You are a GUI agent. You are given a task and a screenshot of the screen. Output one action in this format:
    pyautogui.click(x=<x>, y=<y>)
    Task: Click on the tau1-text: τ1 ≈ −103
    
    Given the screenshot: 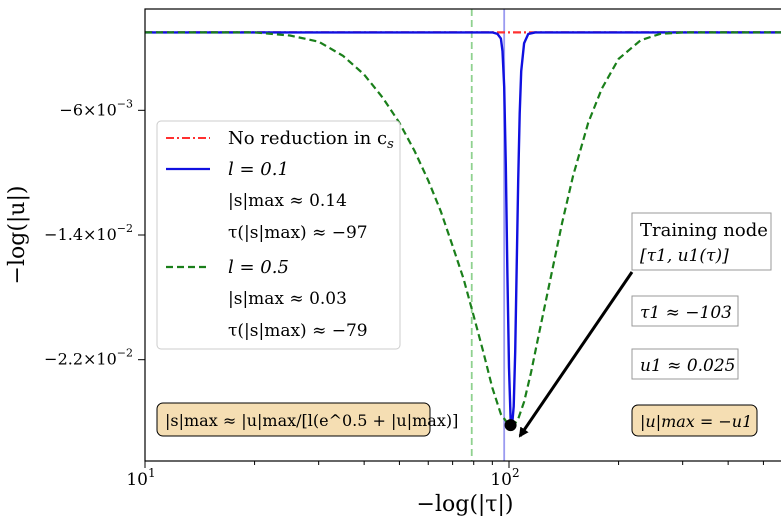 What is the action you would take?
    pyautogui.click(x=686, y=313)
    